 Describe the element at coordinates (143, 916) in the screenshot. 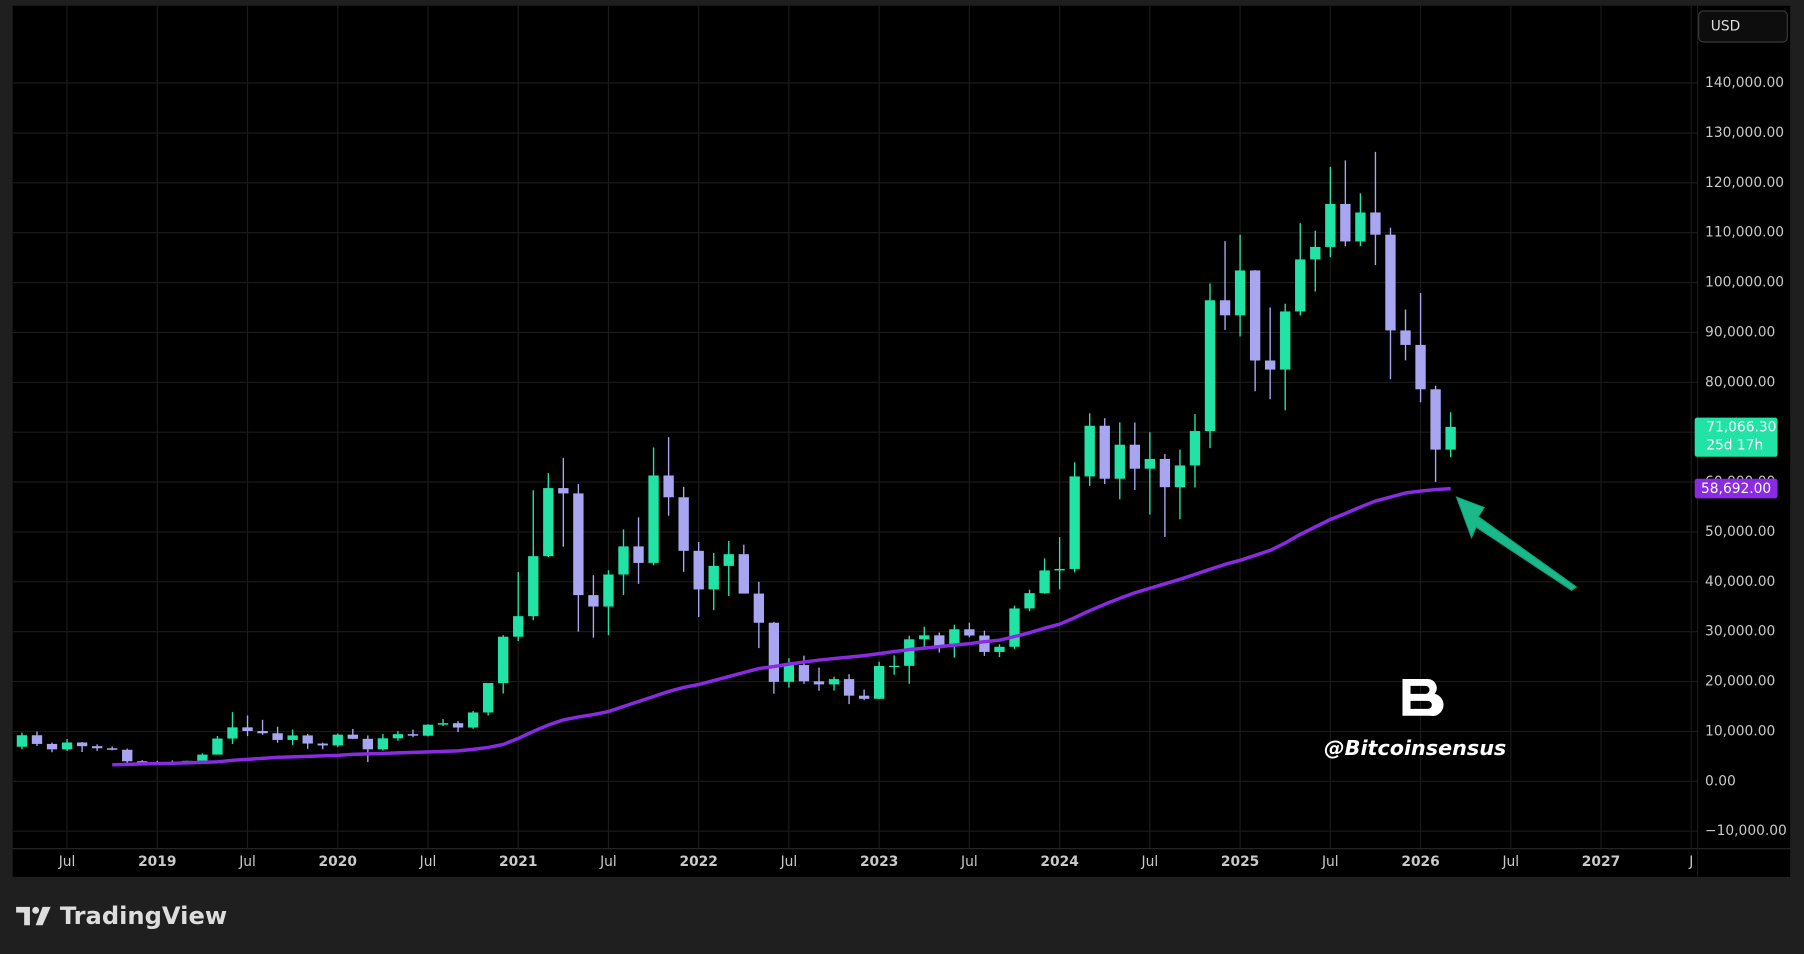

I see `brand-name: TradingView` at that location.